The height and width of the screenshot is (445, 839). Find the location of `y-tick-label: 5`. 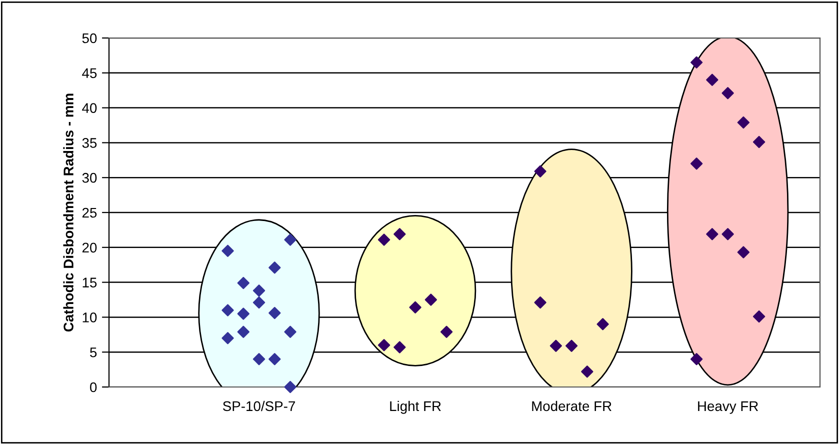

y-tick-label: 5 is located at coordinates (93, 353).